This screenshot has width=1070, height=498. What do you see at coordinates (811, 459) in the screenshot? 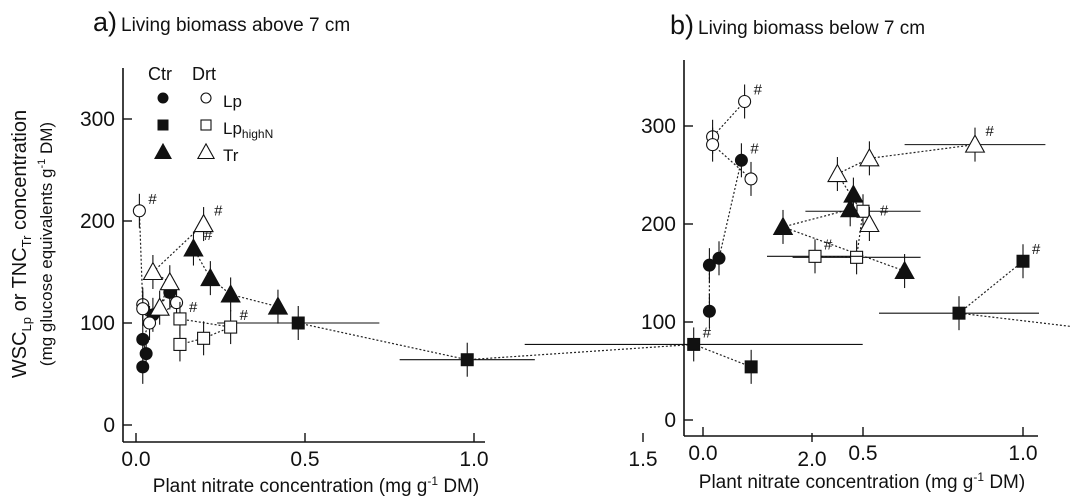
I see `x-tick-label: 2.0` at bounding box center [811, 459].